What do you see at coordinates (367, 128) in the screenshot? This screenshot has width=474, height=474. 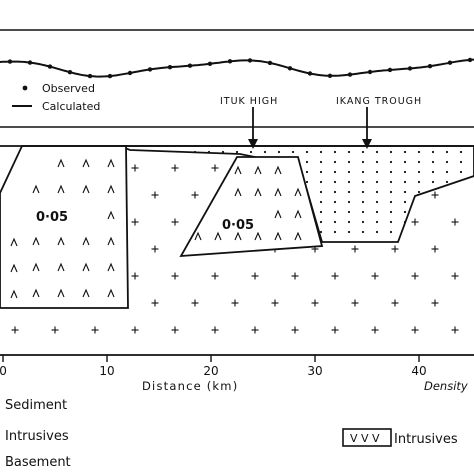 I see `ikang-trough-arrow` at bounding box center [367, 128].